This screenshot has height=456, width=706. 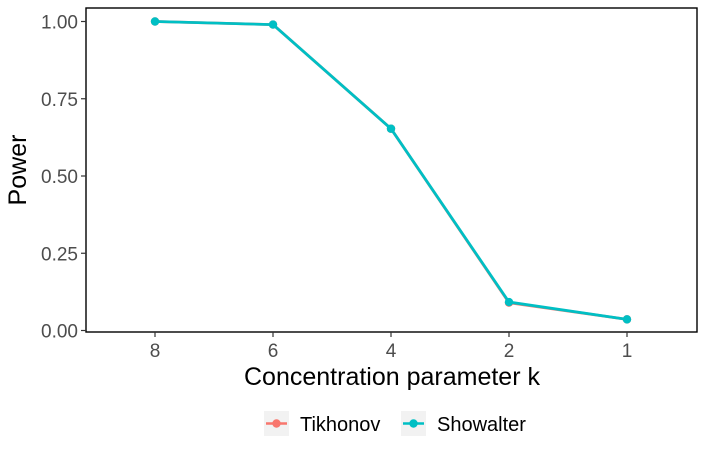 I want to click on y-tick-label: 0.25, so click(x=59, y=254).